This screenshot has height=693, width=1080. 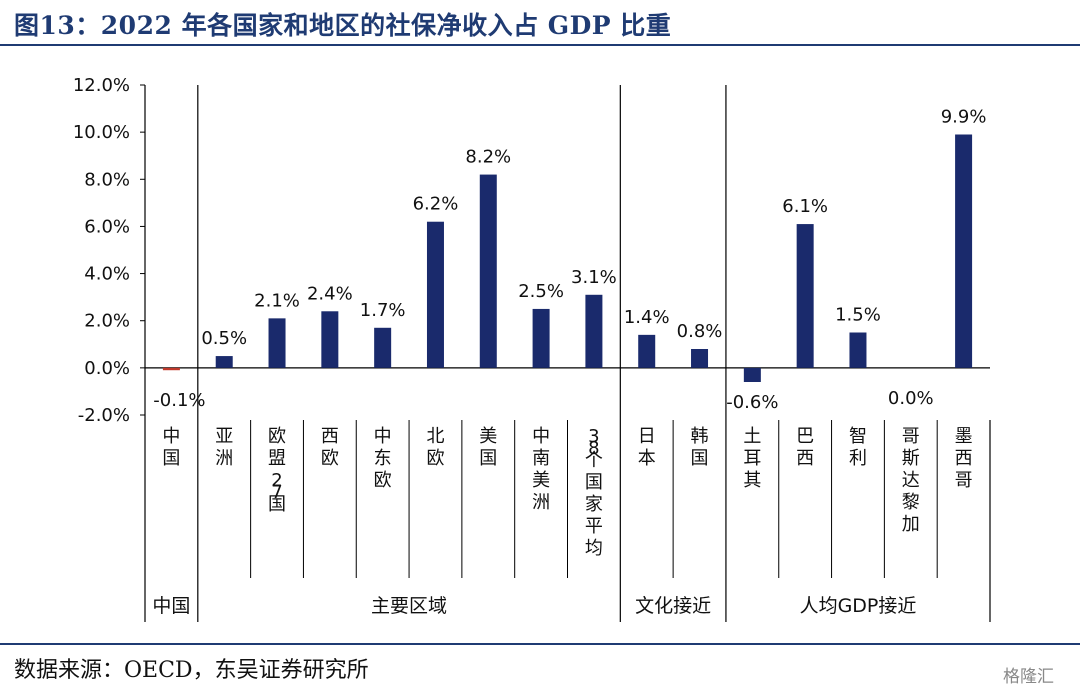 What do you see at coordinates (383, 310) in the screenshot?
I see `data-label: 1.7%` at bounding box center [383, 310].